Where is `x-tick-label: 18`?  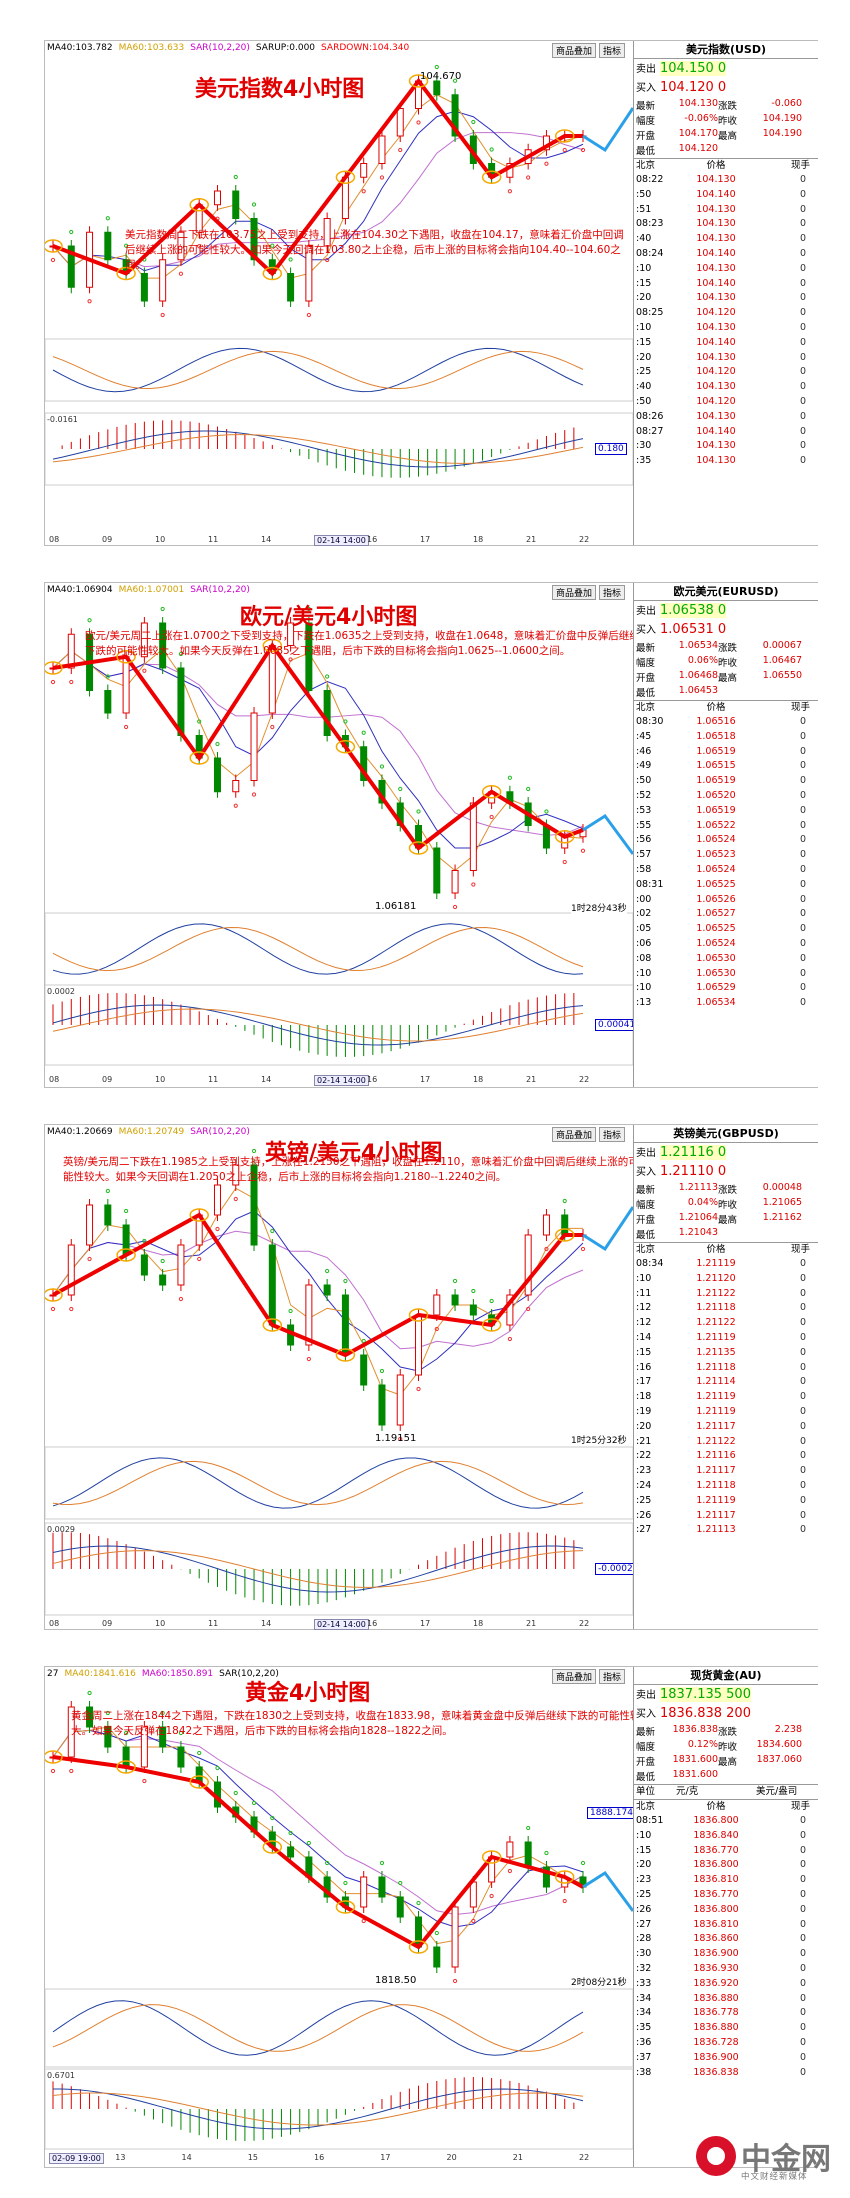
x-tick-label: 18 is located at coordinates (478, 1079).